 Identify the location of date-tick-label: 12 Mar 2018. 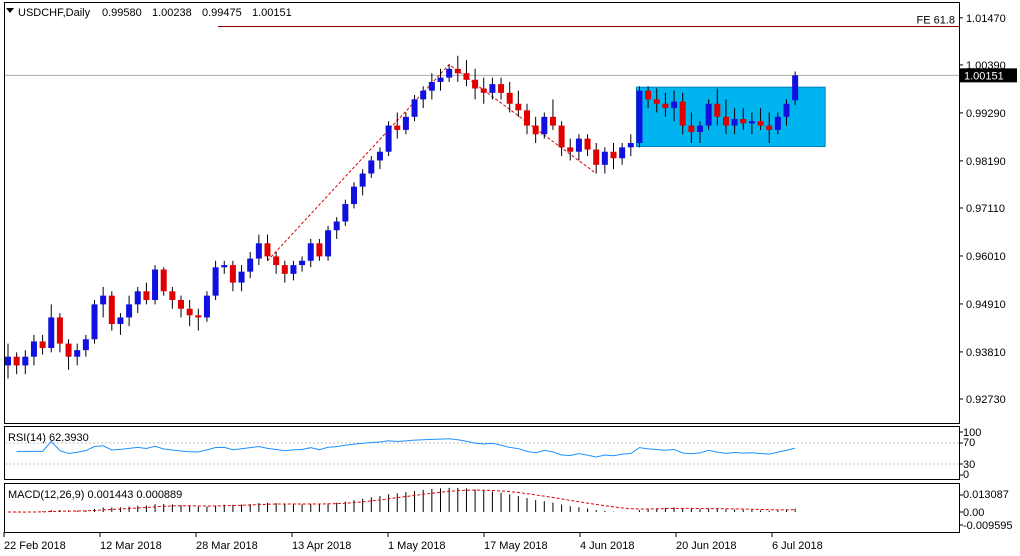
(131, 546).